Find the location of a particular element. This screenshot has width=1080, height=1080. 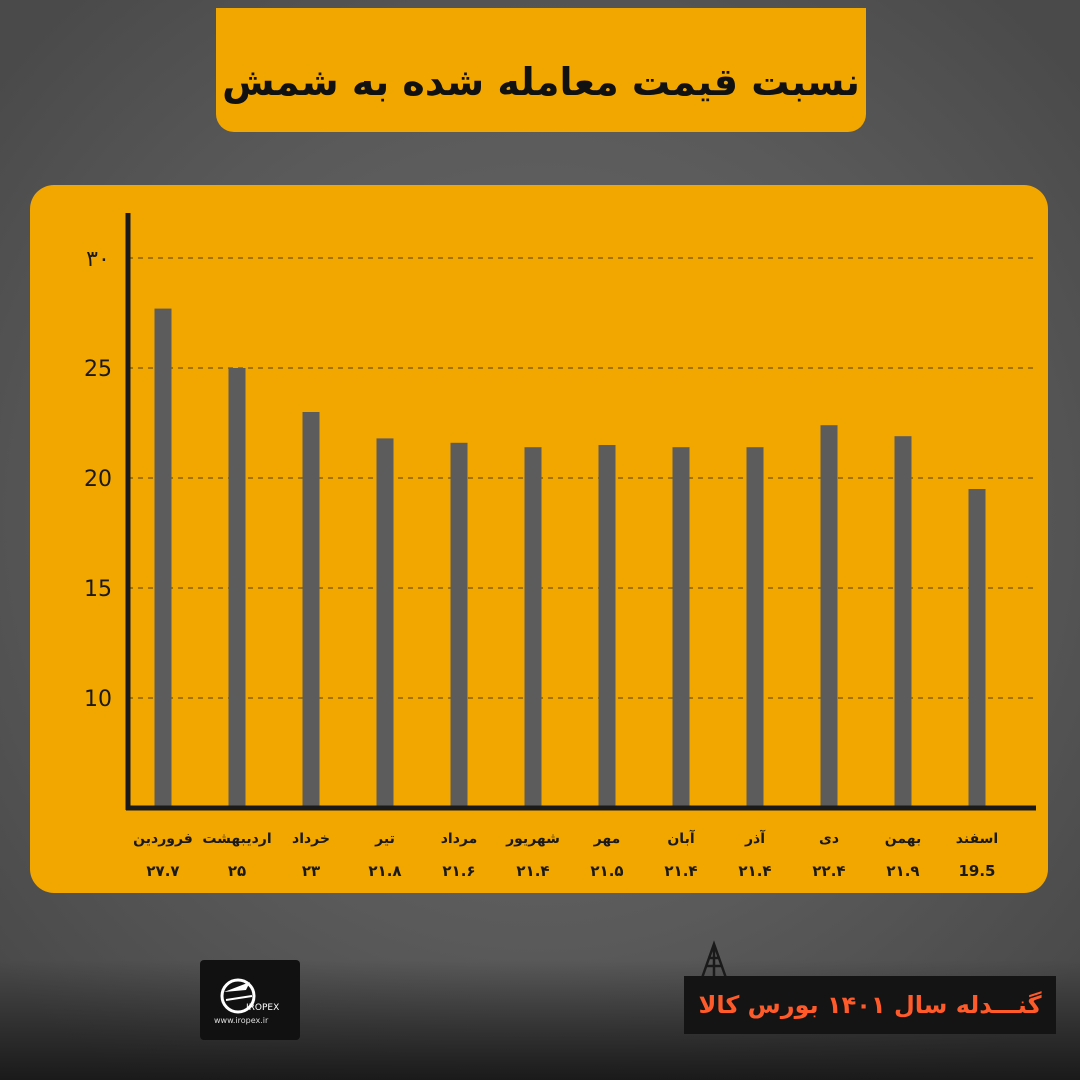

footer-caption: گنـــدله سال ۱۴۰۱ بورس کالا is located at coordinates (870, 1005).